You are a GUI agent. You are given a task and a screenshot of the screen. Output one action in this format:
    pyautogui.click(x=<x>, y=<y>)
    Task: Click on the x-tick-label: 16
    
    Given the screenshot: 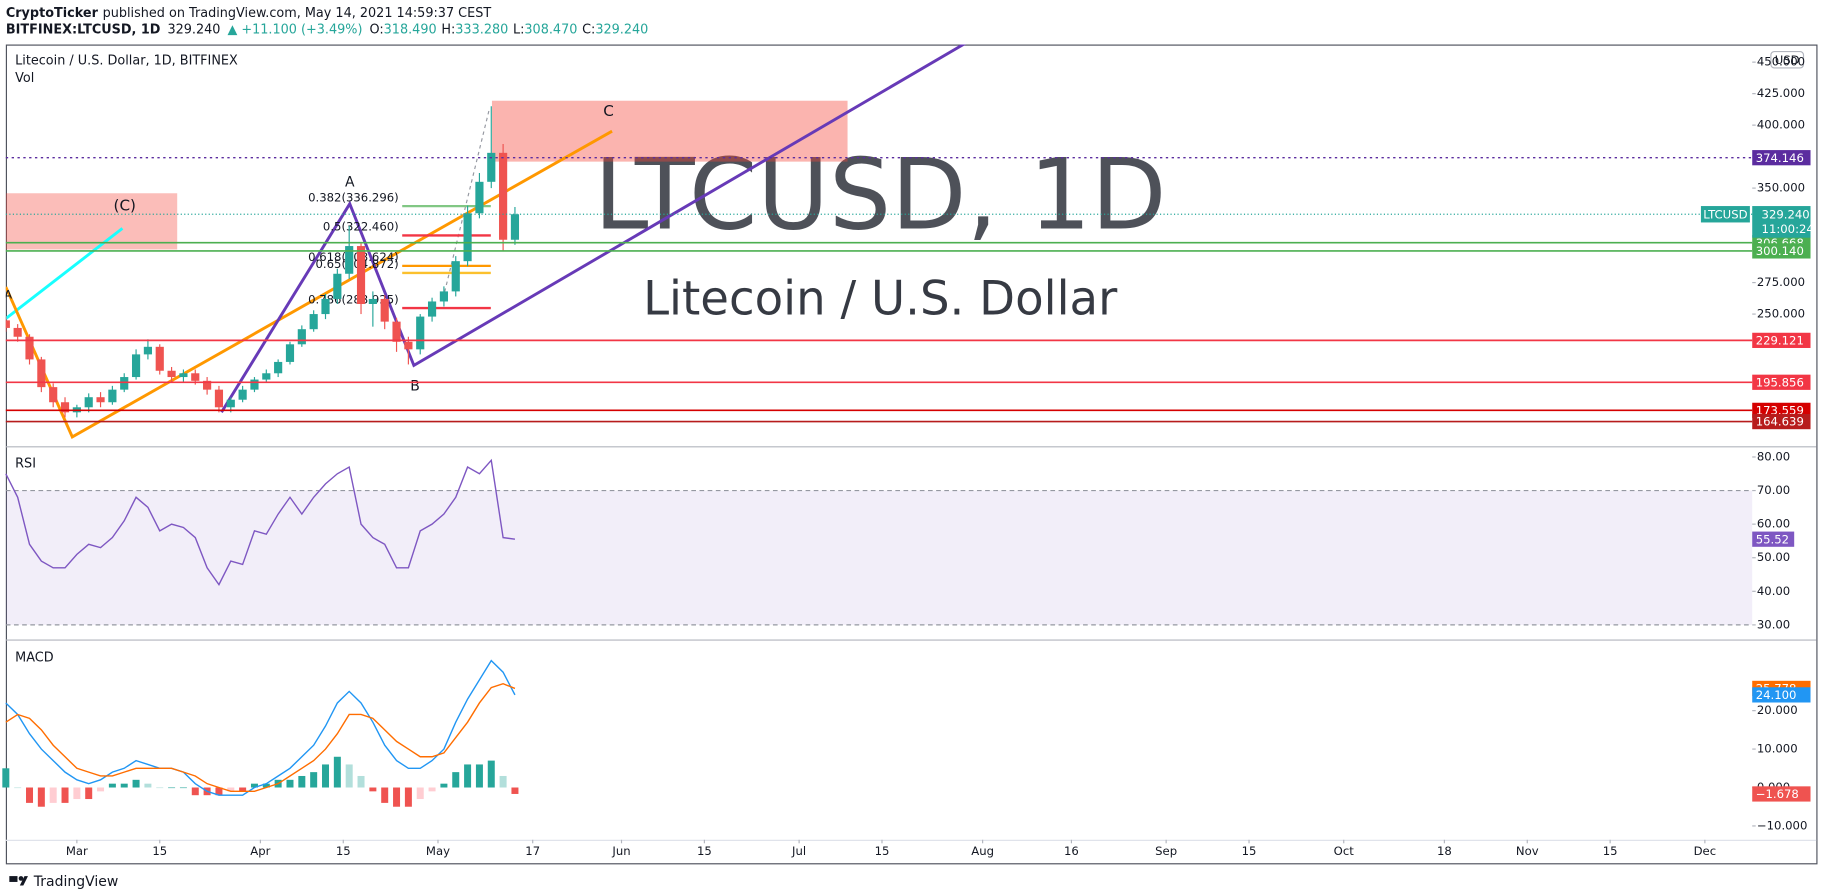 What is the action you would take?
    pyautogui.click(x=1071, y=851)
    